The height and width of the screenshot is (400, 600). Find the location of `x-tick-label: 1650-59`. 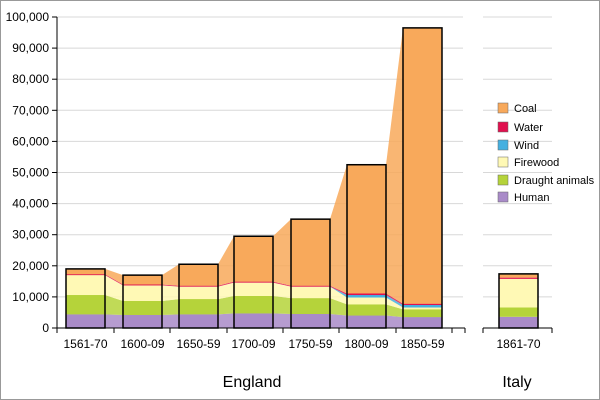

x-tick-label: 1650-59 is located at coordinates (198, 344).